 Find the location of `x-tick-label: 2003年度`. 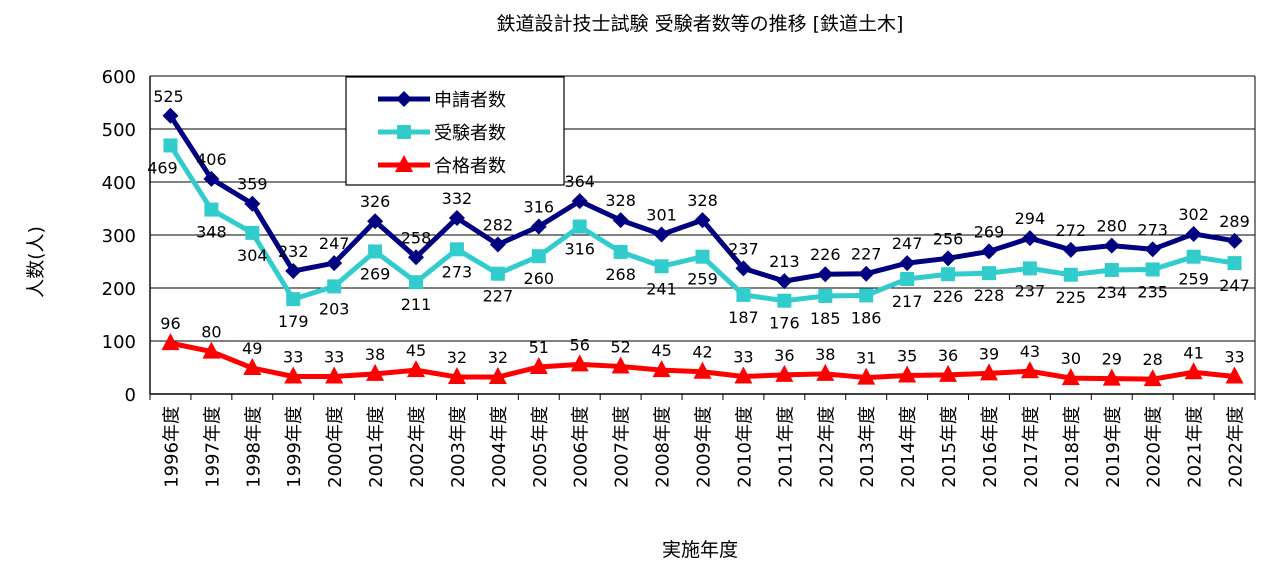

x-tick-label: 2003年度 is located at coordinates (458, 447).